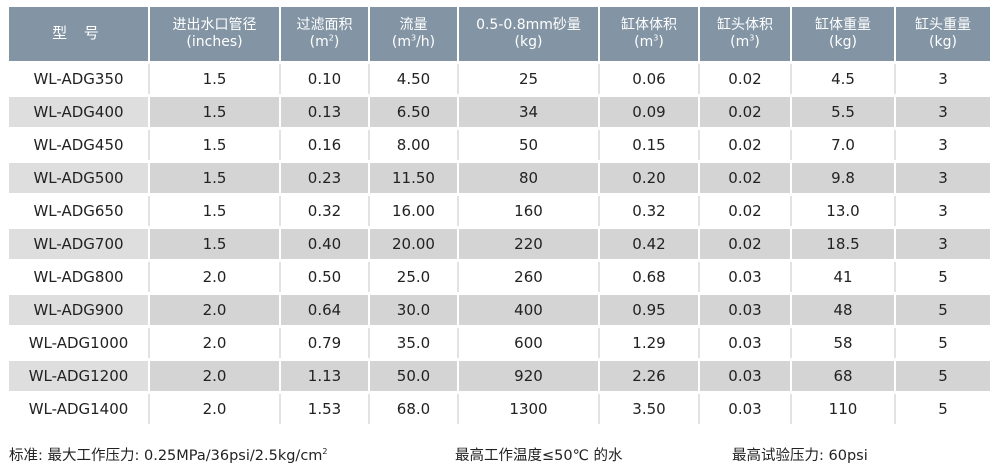  What do you see at coordinates (325, 244) in the screenshot?
I see `cell-filter-area: 0.40` at bounding box center [325, 244].